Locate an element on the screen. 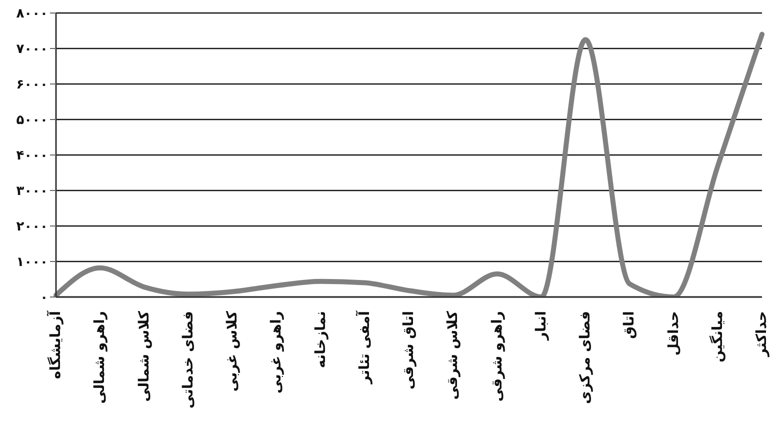 The height and width of the screenshot is (430, 780). x-tick-label: راهرو شمالی is located at coordinates (100, 357).